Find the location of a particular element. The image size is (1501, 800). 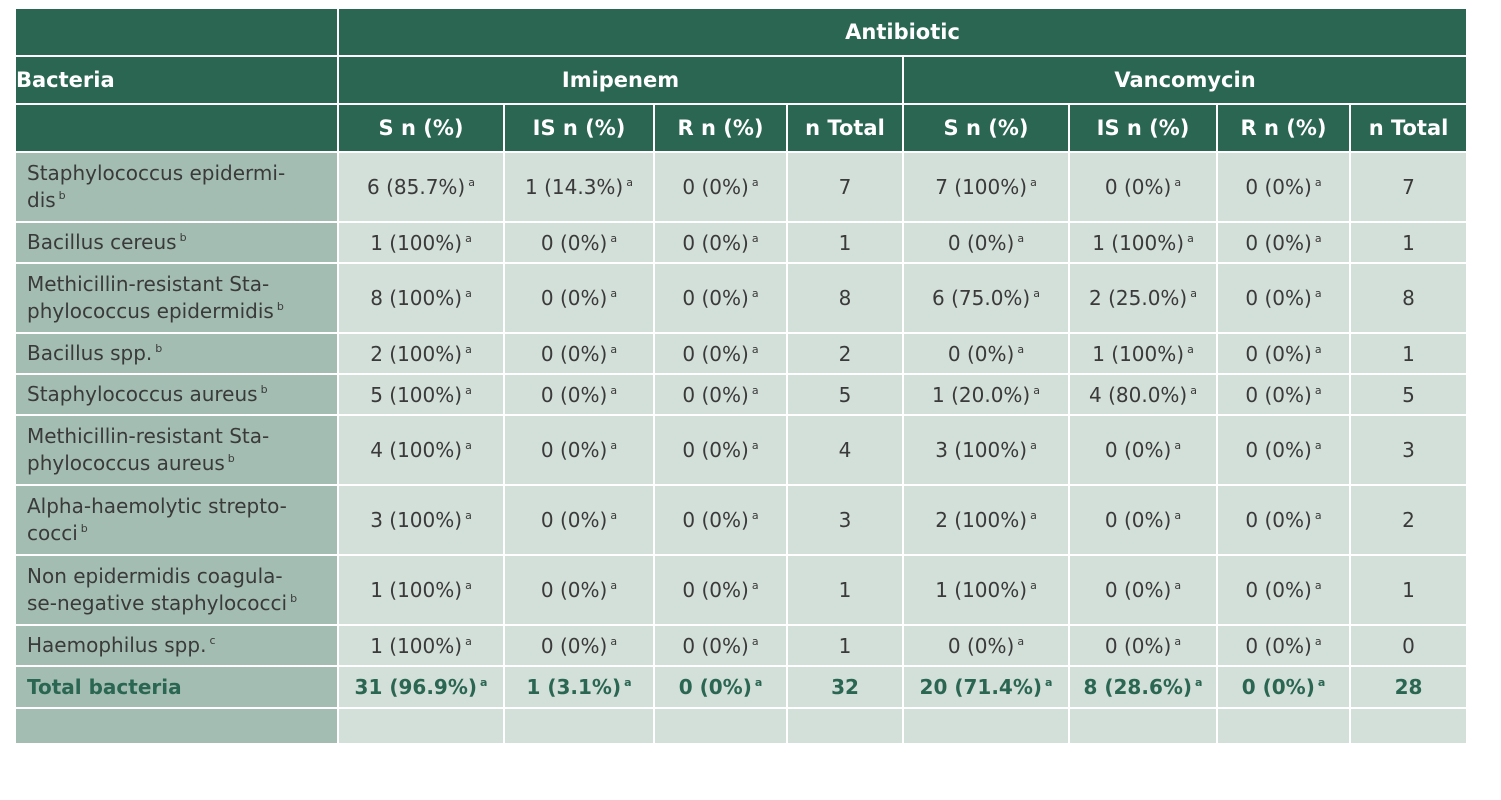

footnote-mark: c is located at coordinates (212, 641).